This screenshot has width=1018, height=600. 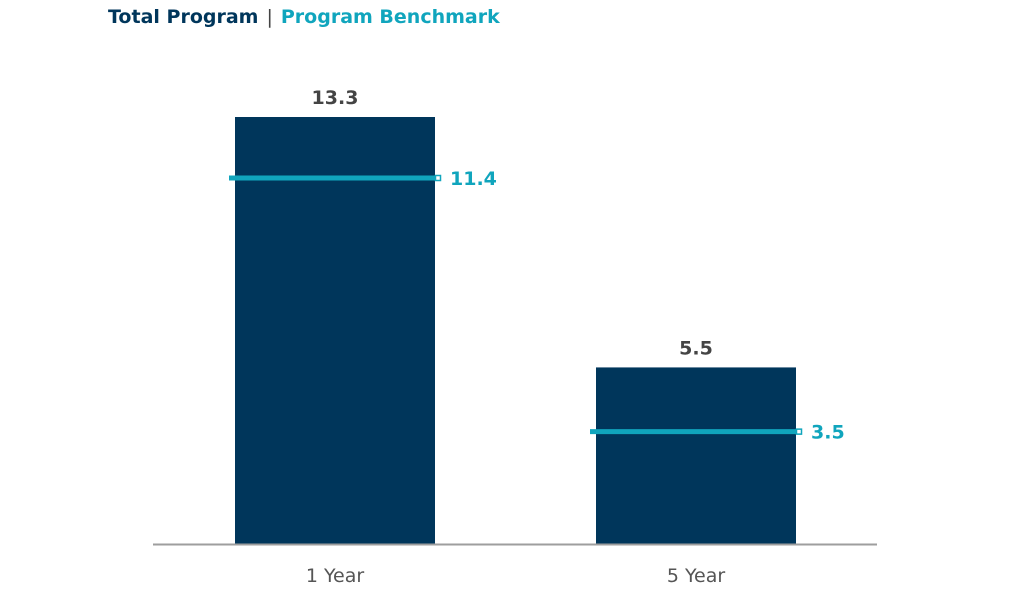 I want to click on x-tick-label: 5 Year, so click(x=696, y=576).